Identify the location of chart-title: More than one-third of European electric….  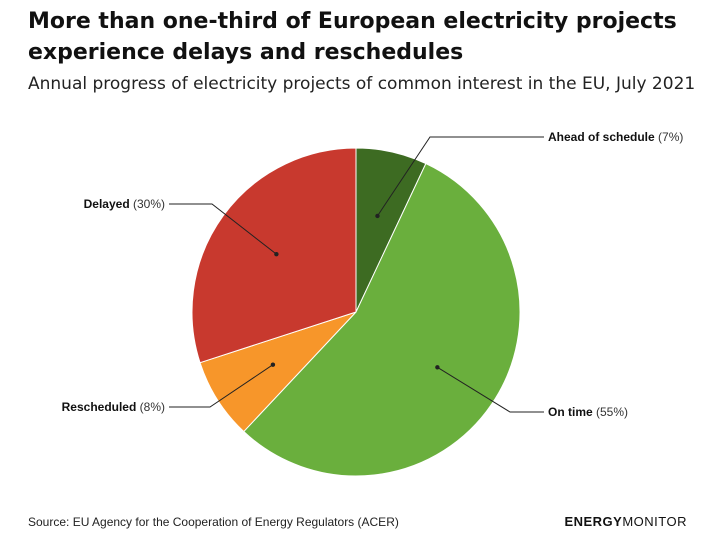
(352, 37).